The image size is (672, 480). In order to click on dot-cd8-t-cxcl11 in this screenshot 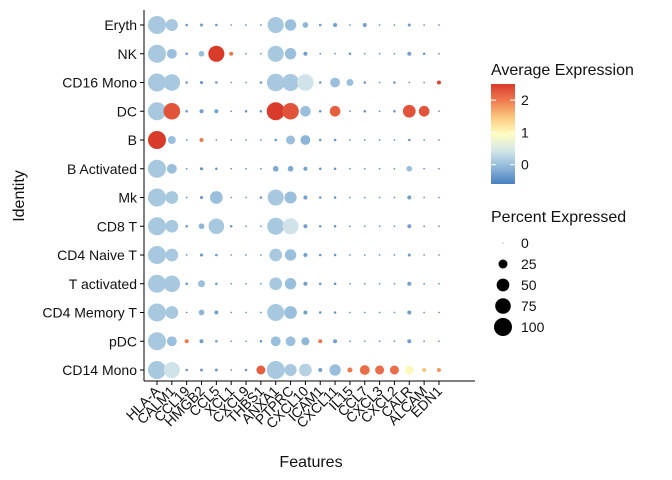, I will do `click(335, 226)`.